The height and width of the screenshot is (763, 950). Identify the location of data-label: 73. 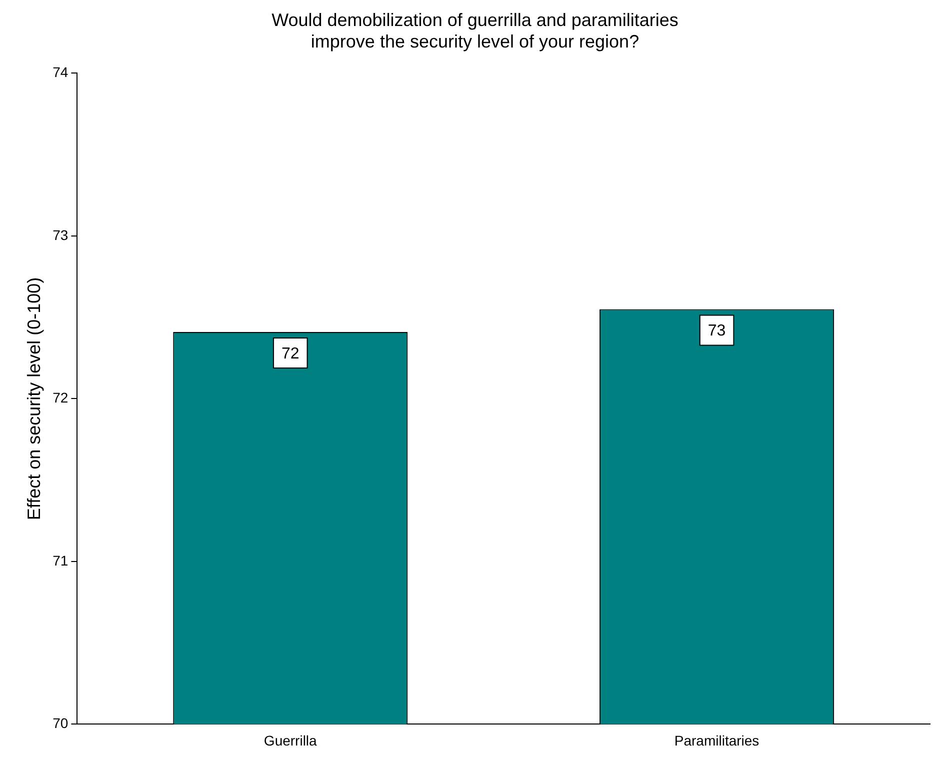
(717, 331).